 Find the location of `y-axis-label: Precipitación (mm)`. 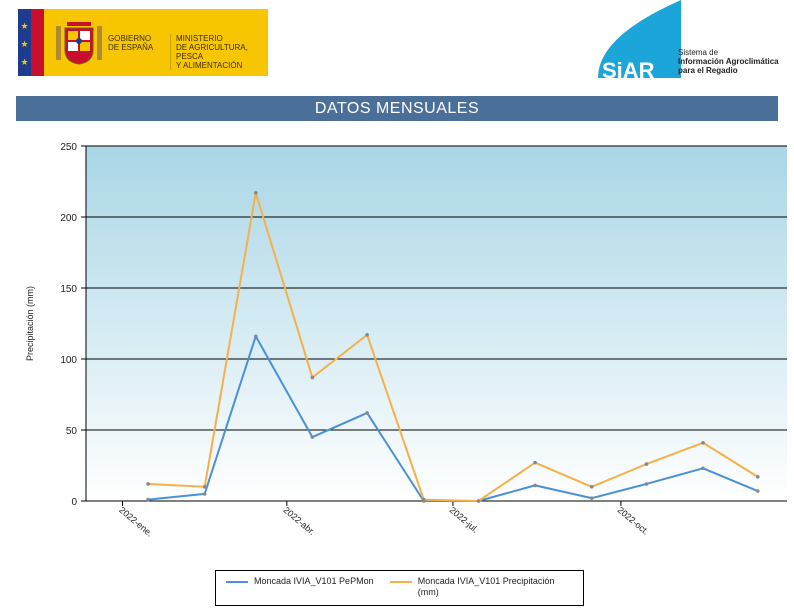

y-axis-label: Precipitación (mm) is located at coordinates (30, 323).